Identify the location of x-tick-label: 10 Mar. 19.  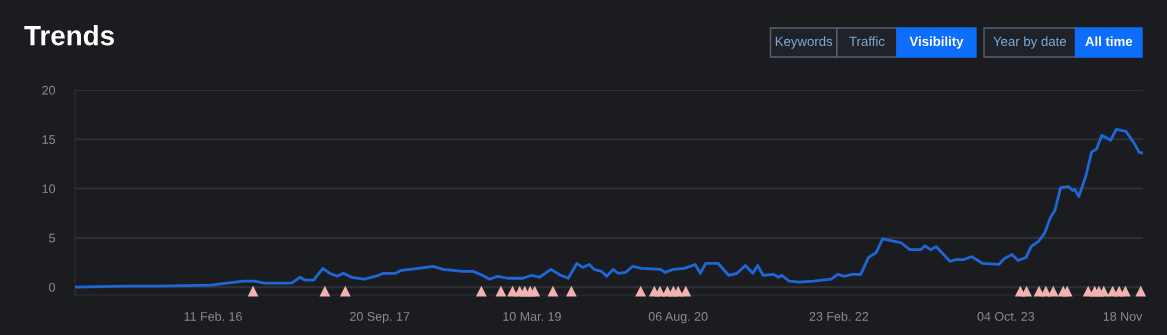
(532, 316).